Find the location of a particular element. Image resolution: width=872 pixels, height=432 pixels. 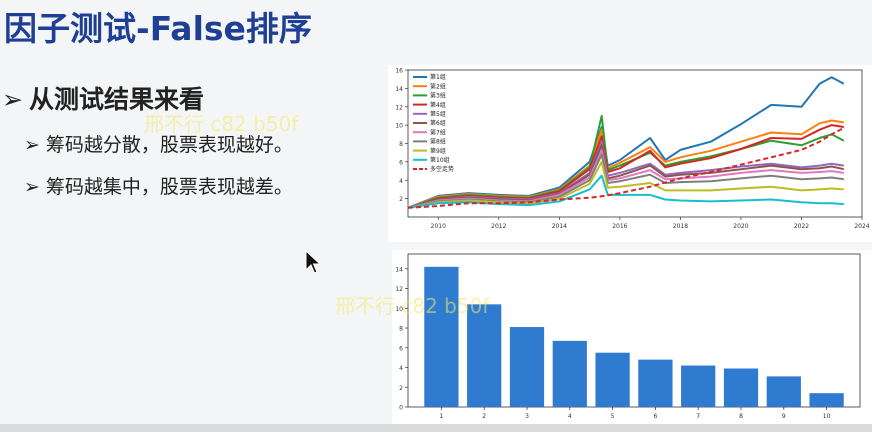

x-tick-label: 7 is located at coordinates (698, 416).